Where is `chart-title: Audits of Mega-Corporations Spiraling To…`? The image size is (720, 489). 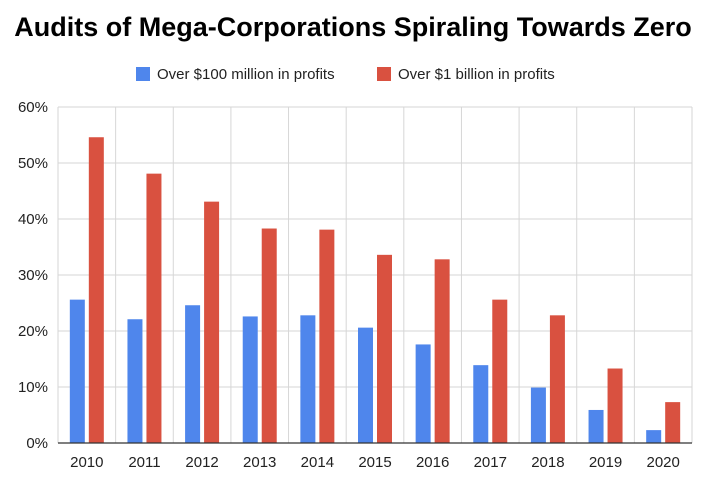 chart-title: Audits of Mega-Corporations Spiraling To… is located at coordinates (353, 27).